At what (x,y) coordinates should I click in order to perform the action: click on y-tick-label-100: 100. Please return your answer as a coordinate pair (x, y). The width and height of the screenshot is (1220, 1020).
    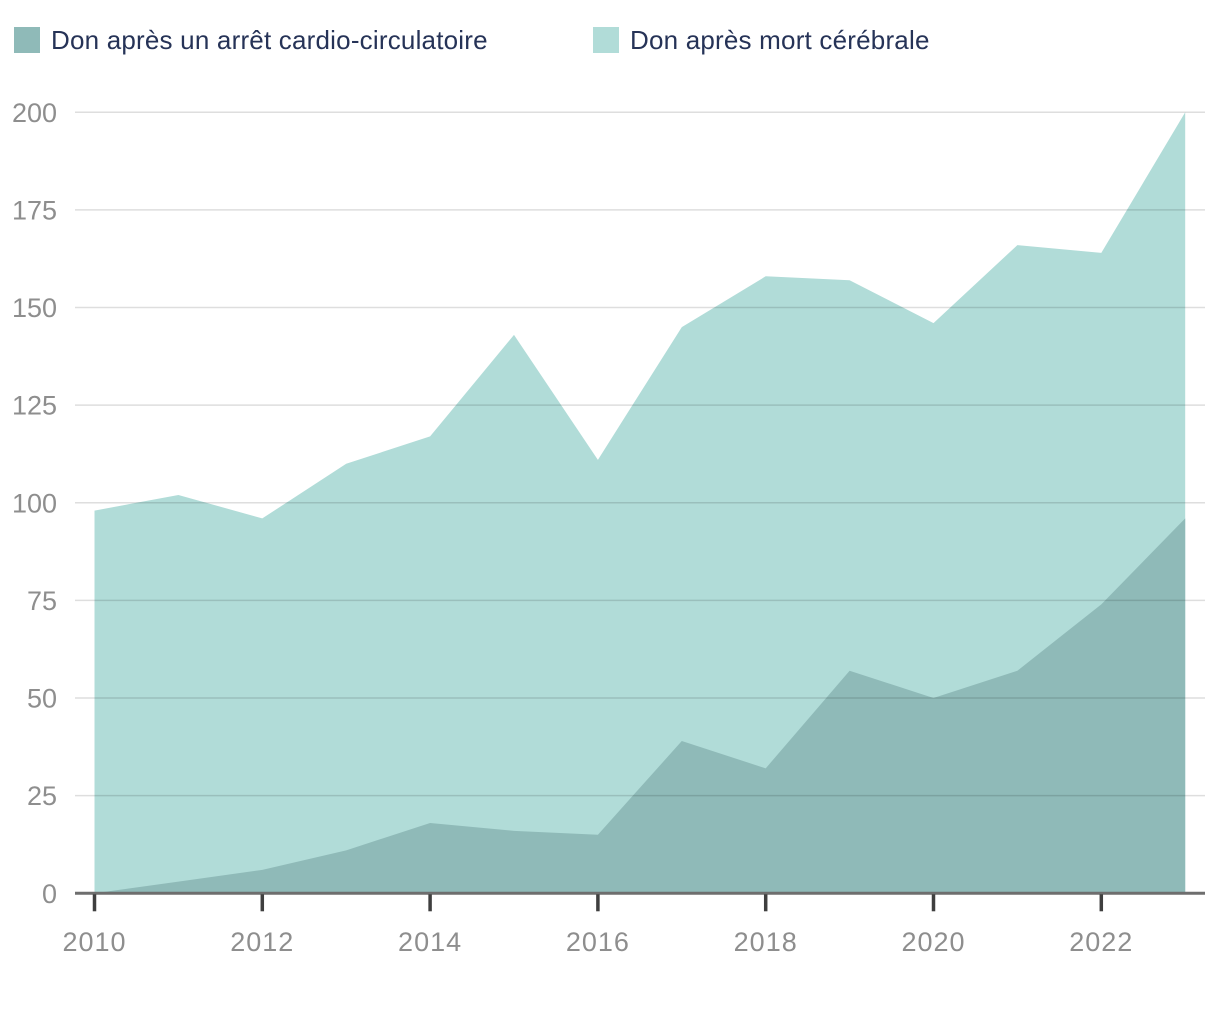
    Looking at the image, I should click on (34, 503).